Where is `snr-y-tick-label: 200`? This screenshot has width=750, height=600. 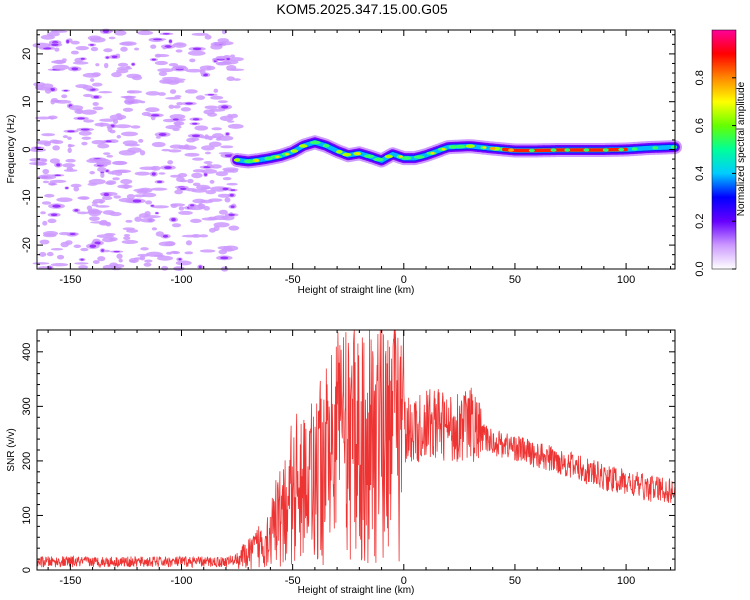
snr-y-tick-label: 200 is located at coordinates (27, 461).